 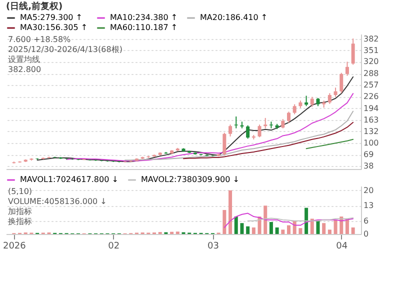 What do you see at coordinates (14, 247) in the screenshot?
I see `x-tick-label: 2026` at bounding box center [14, 247].